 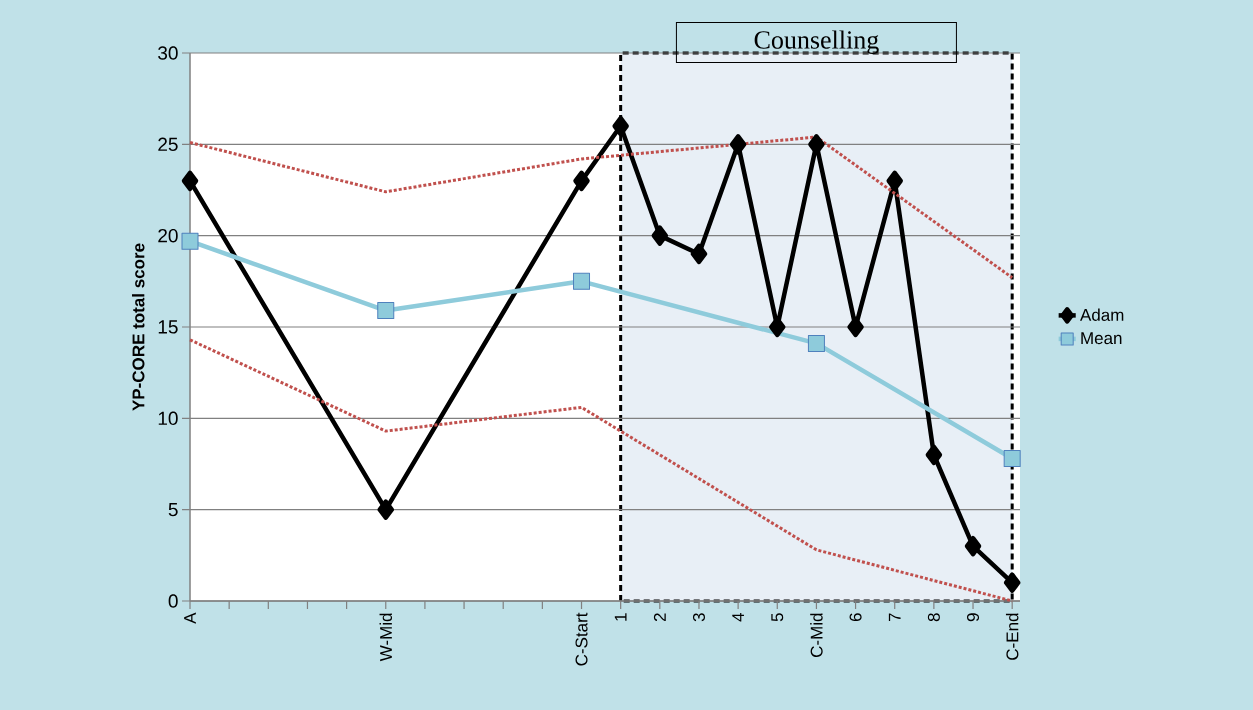 What do you see at coordinates (816, 635) in the screenshot?
I see `x-tick-label: C-Mid` at bounding box center [816, 635].